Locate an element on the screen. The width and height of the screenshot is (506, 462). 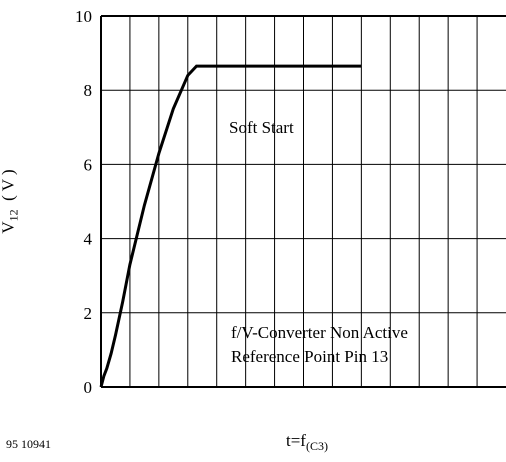
y-tick-label-4: 4 is located at coordinates (88, 239).